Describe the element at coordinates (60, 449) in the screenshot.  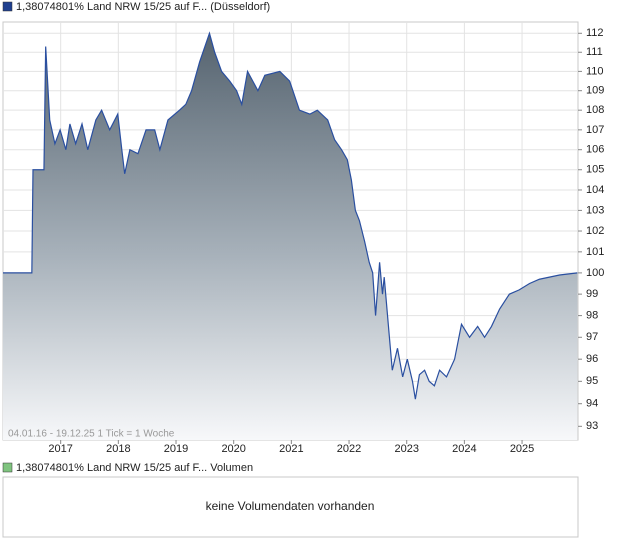
I see `x-tick-label: 2017` at that location.